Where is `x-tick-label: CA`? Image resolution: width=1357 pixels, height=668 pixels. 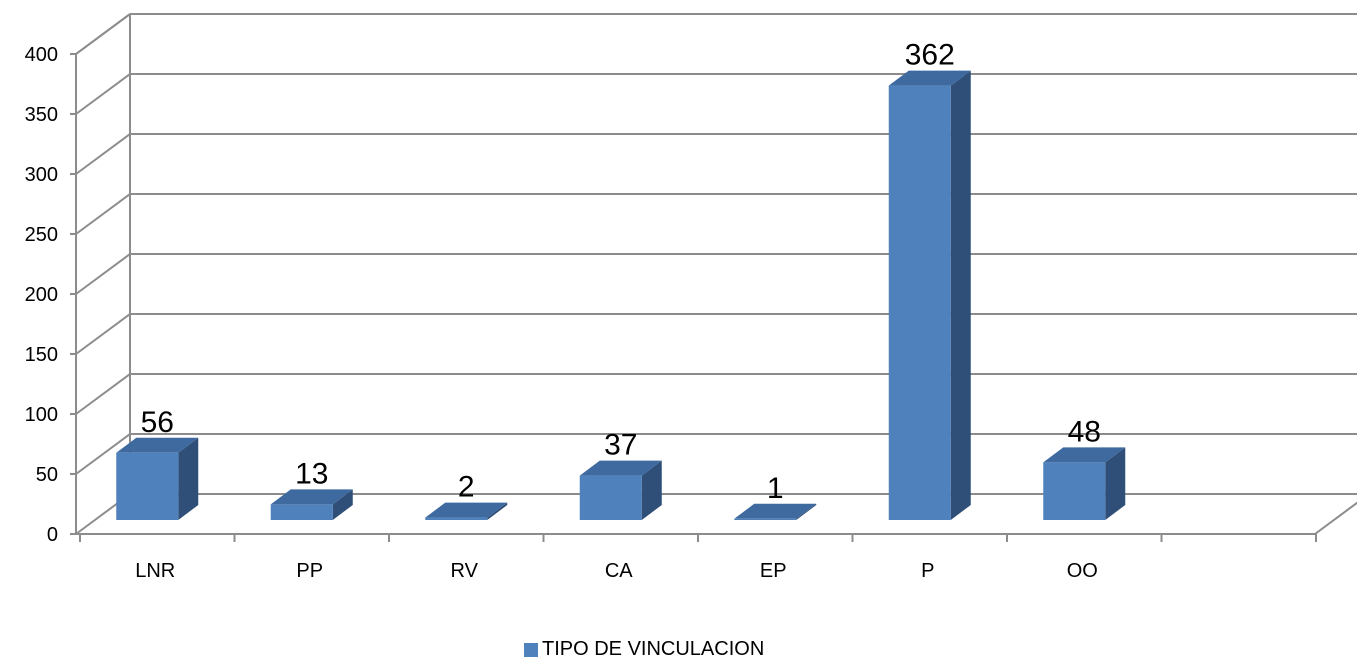
x-tick-label: CA is located at coordinates (619, 571).